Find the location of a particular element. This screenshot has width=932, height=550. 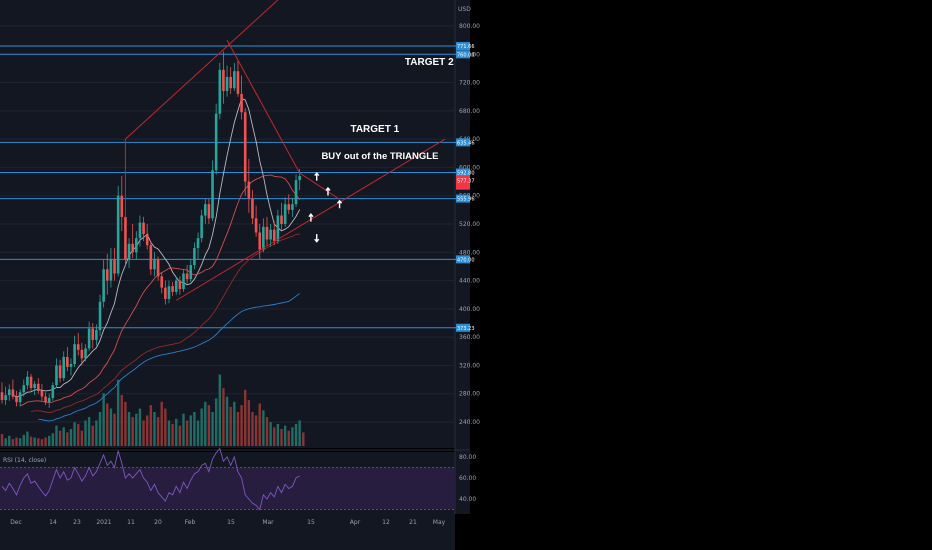

level-label-bg is located at coordinates (463, 54).